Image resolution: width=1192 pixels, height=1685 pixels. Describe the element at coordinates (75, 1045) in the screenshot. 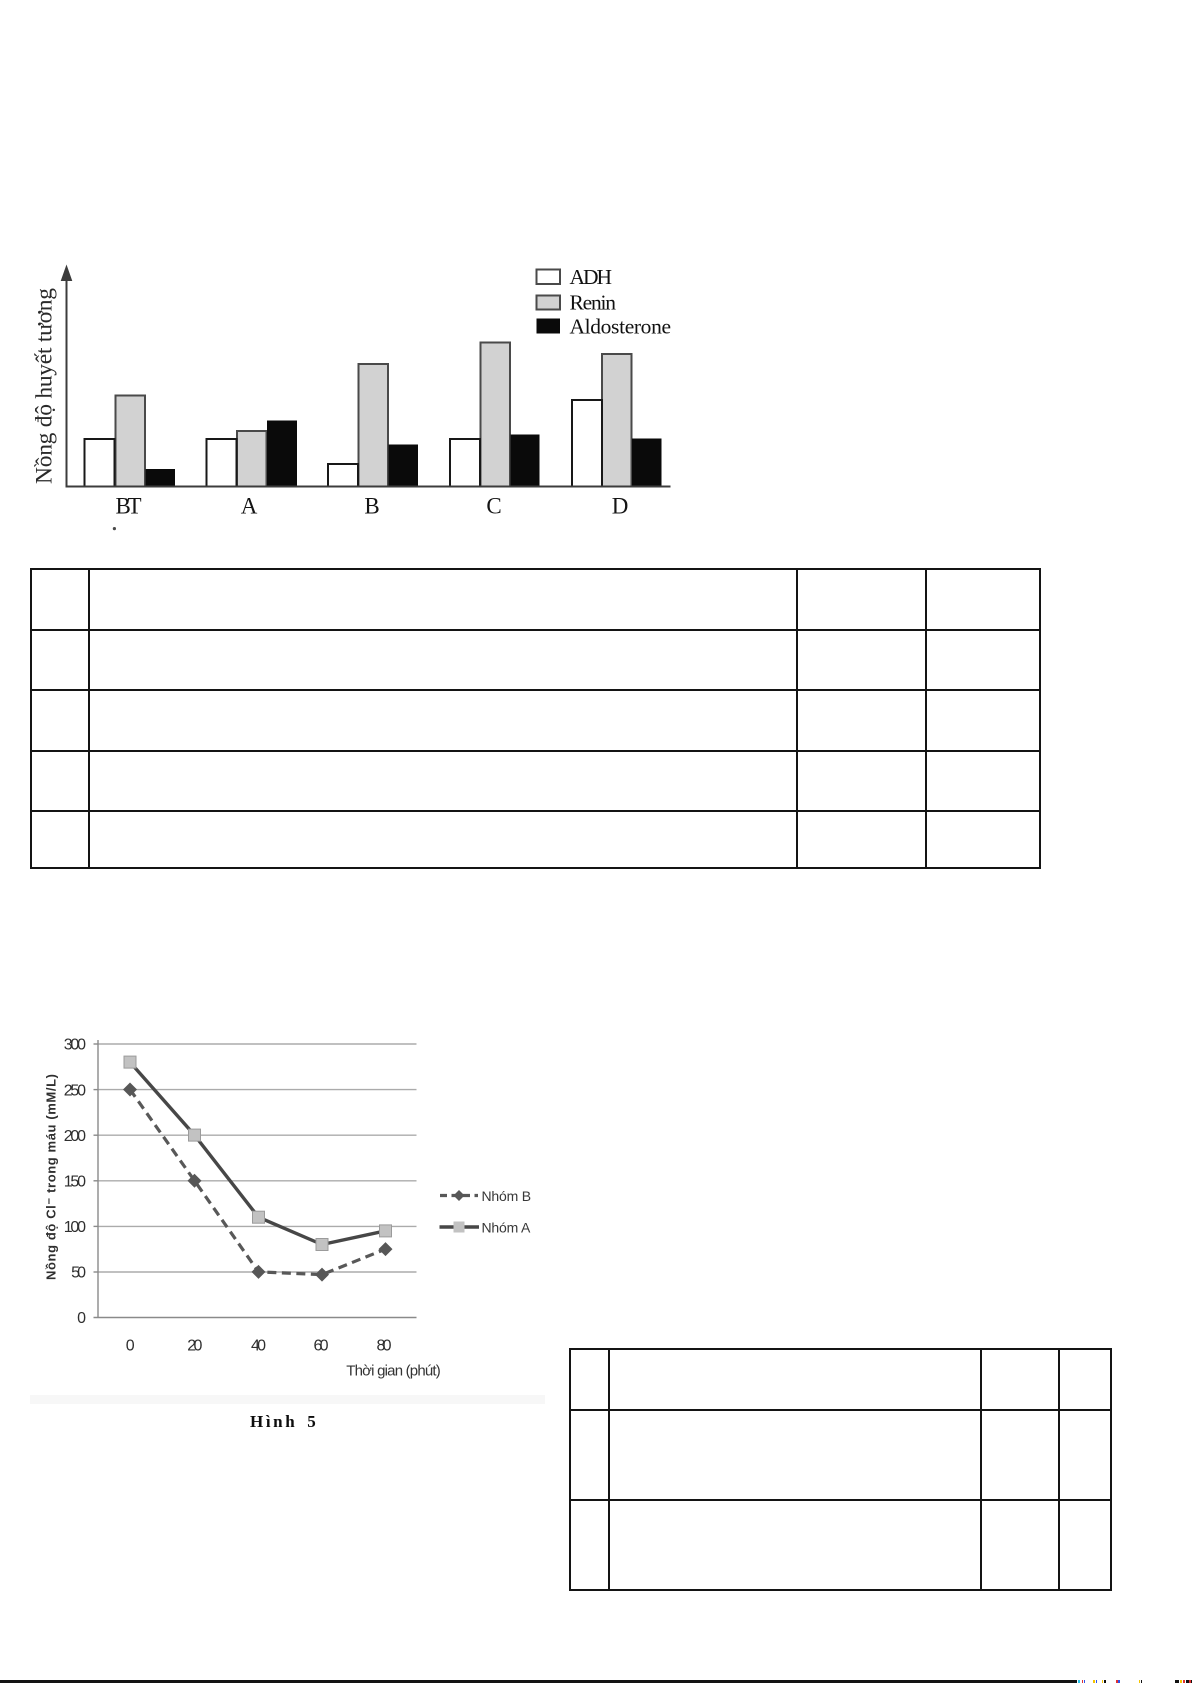

I see `svg-text: 300` at that location.